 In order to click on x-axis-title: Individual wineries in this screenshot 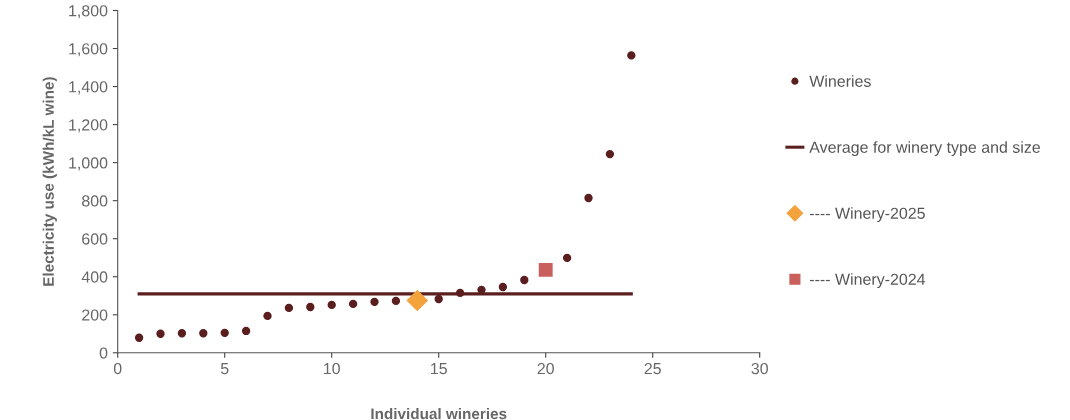, I will do `click(439, 413)`.